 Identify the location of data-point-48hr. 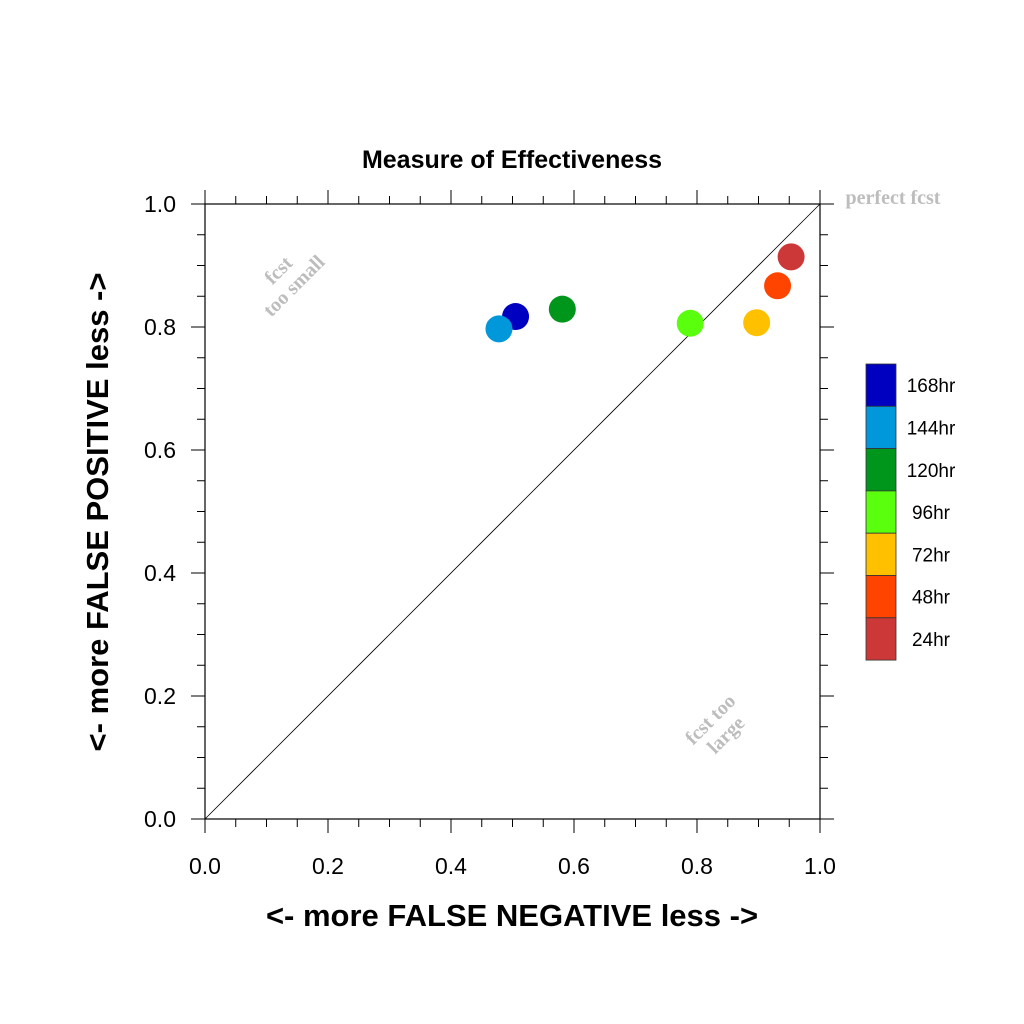
(778, 286).